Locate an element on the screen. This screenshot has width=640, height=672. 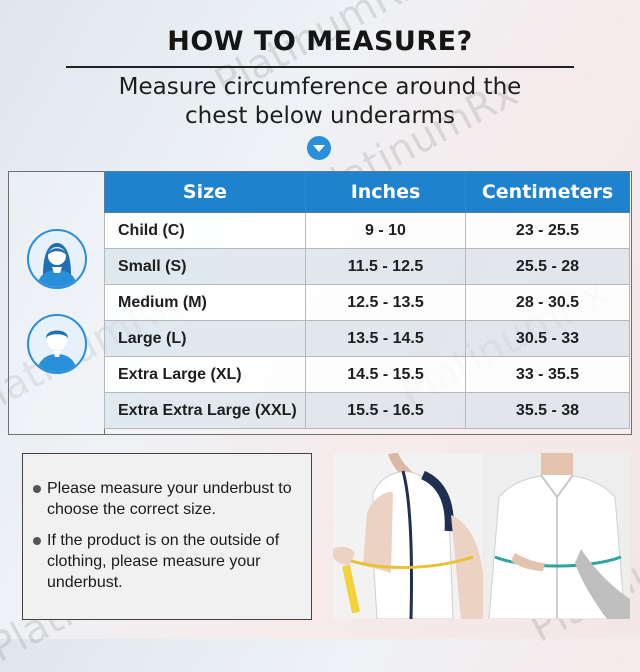
inches-cell: 13.5 - 14.5 is located at coordinates (385, 338).